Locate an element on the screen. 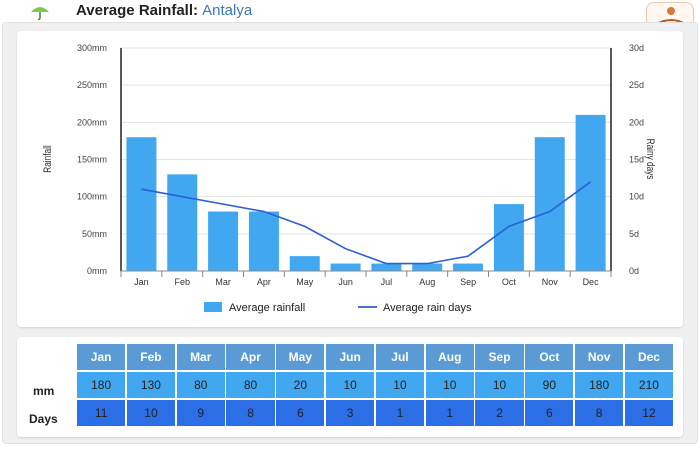 Image resolution: width=700 pixels, height=450 pixels. y2-axis-title: Rainy days is located at coordinates (650, 159).